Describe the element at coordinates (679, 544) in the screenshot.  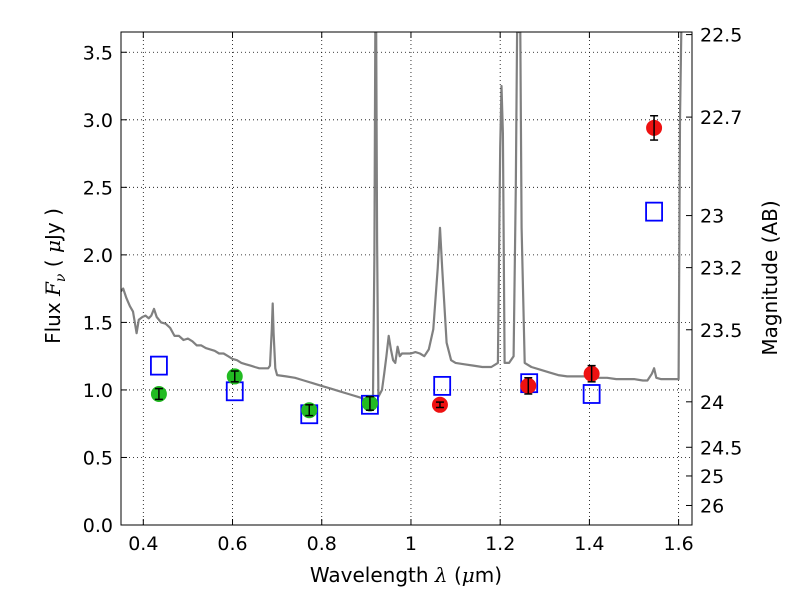
I see `x-tick-label: 1.6` at that location.